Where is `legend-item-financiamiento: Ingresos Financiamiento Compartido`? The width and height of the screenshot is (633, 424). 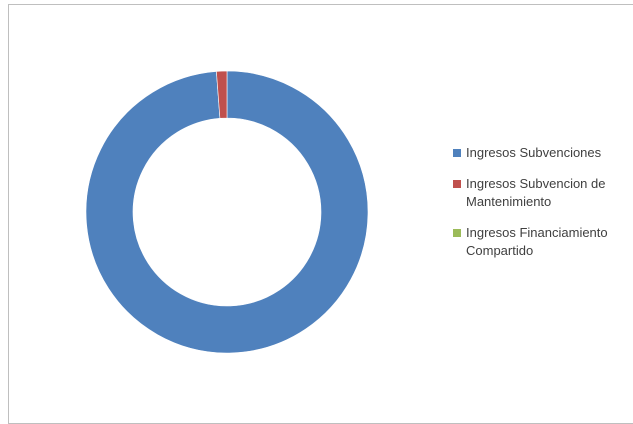
legend-item-financiamiento: Ingresos Financiamiento Compartido is located at coordinates (543, 242).